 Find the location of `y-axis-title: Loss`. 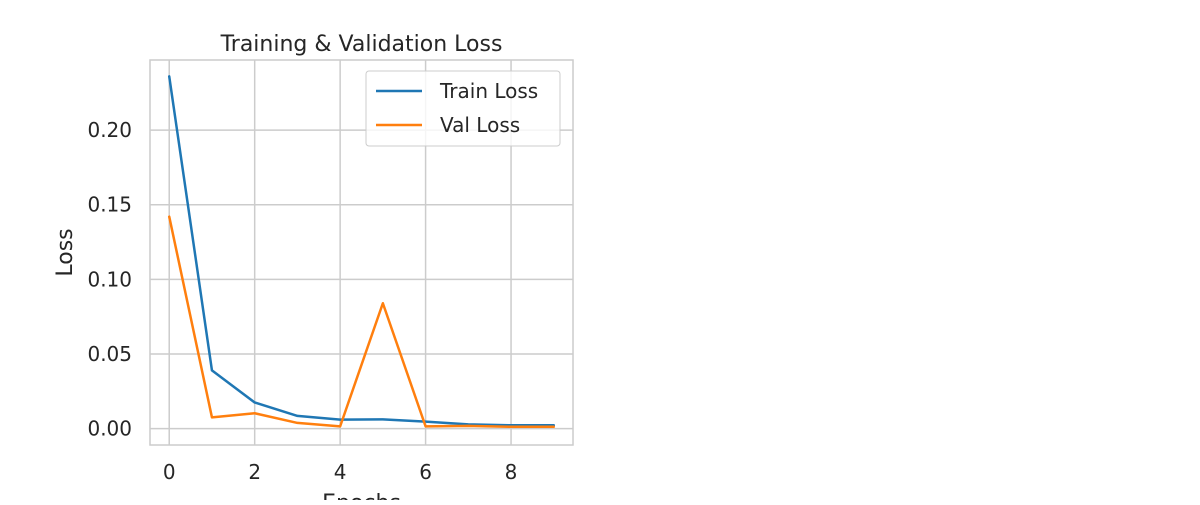

y-axis-title: Loss is located at coordinates (65, 252).